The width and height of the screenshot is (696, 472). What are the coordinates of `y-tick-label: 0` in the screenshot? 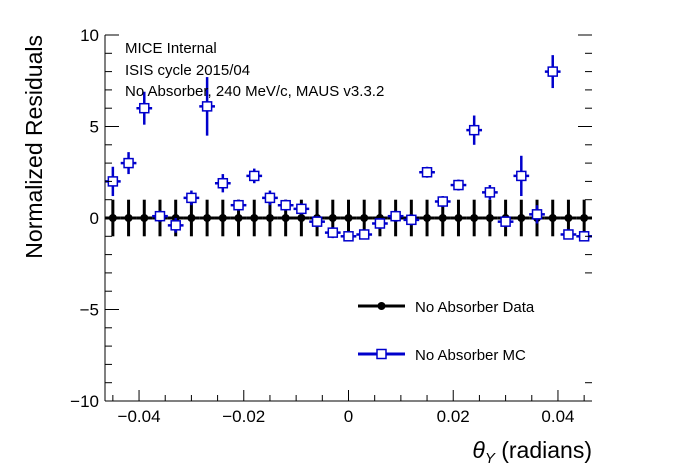 It's located at (94, 218).